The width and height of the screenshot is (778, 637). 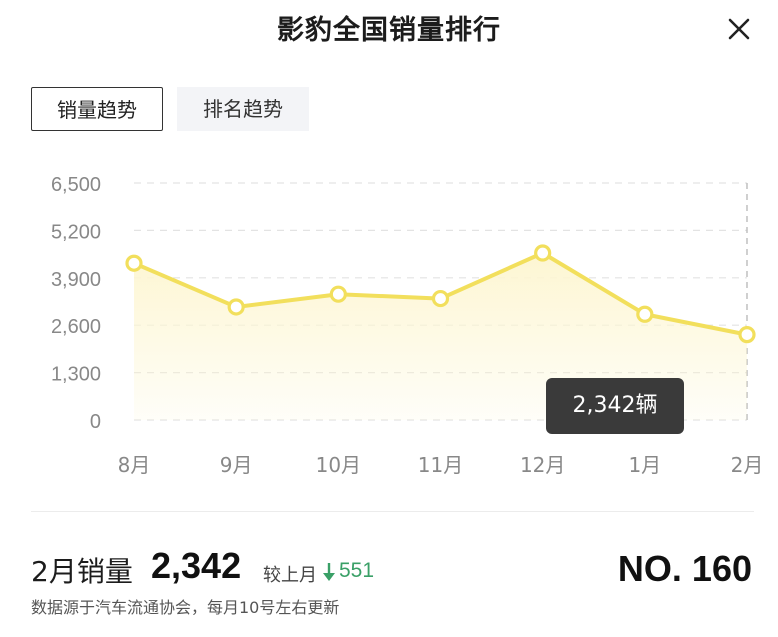 What do you see at coordinates (196, 565) in the screenshot?
I see `month-sales-value: 2,342` at bounding box center [196, 565].